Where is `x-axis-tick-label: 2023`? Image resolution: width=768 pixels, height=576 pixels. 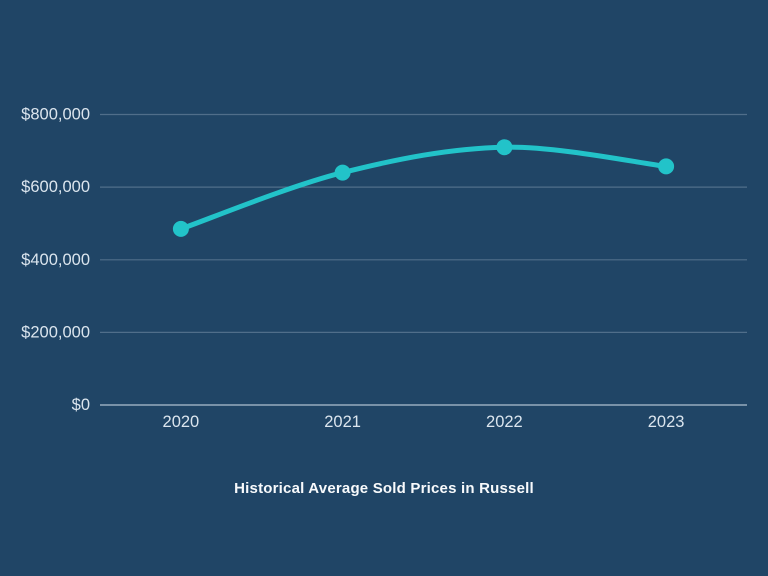
x-axis-tick-label: 2023 is located at coordinates (666, 422).